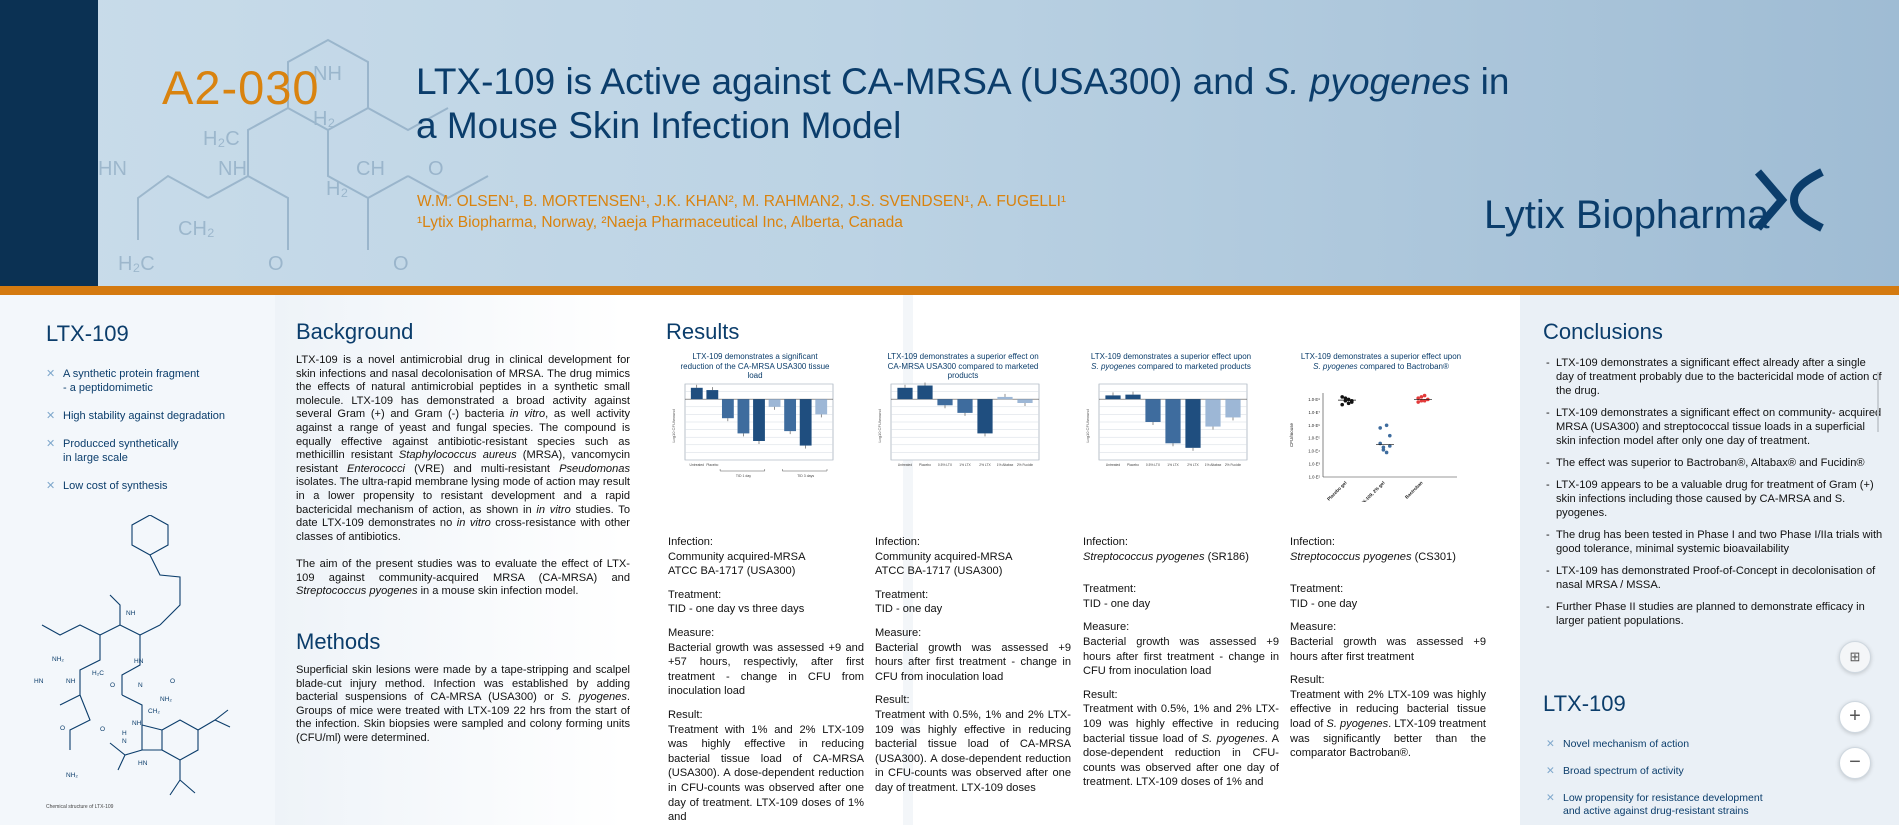 The height and width of the screenshot is (825, 1899). What do you see at coordinates (1373, 556) in the screenshot?
I see `infection-value: Streptococcus pyogenes (CS301)` at bounding box center [1373, 556].